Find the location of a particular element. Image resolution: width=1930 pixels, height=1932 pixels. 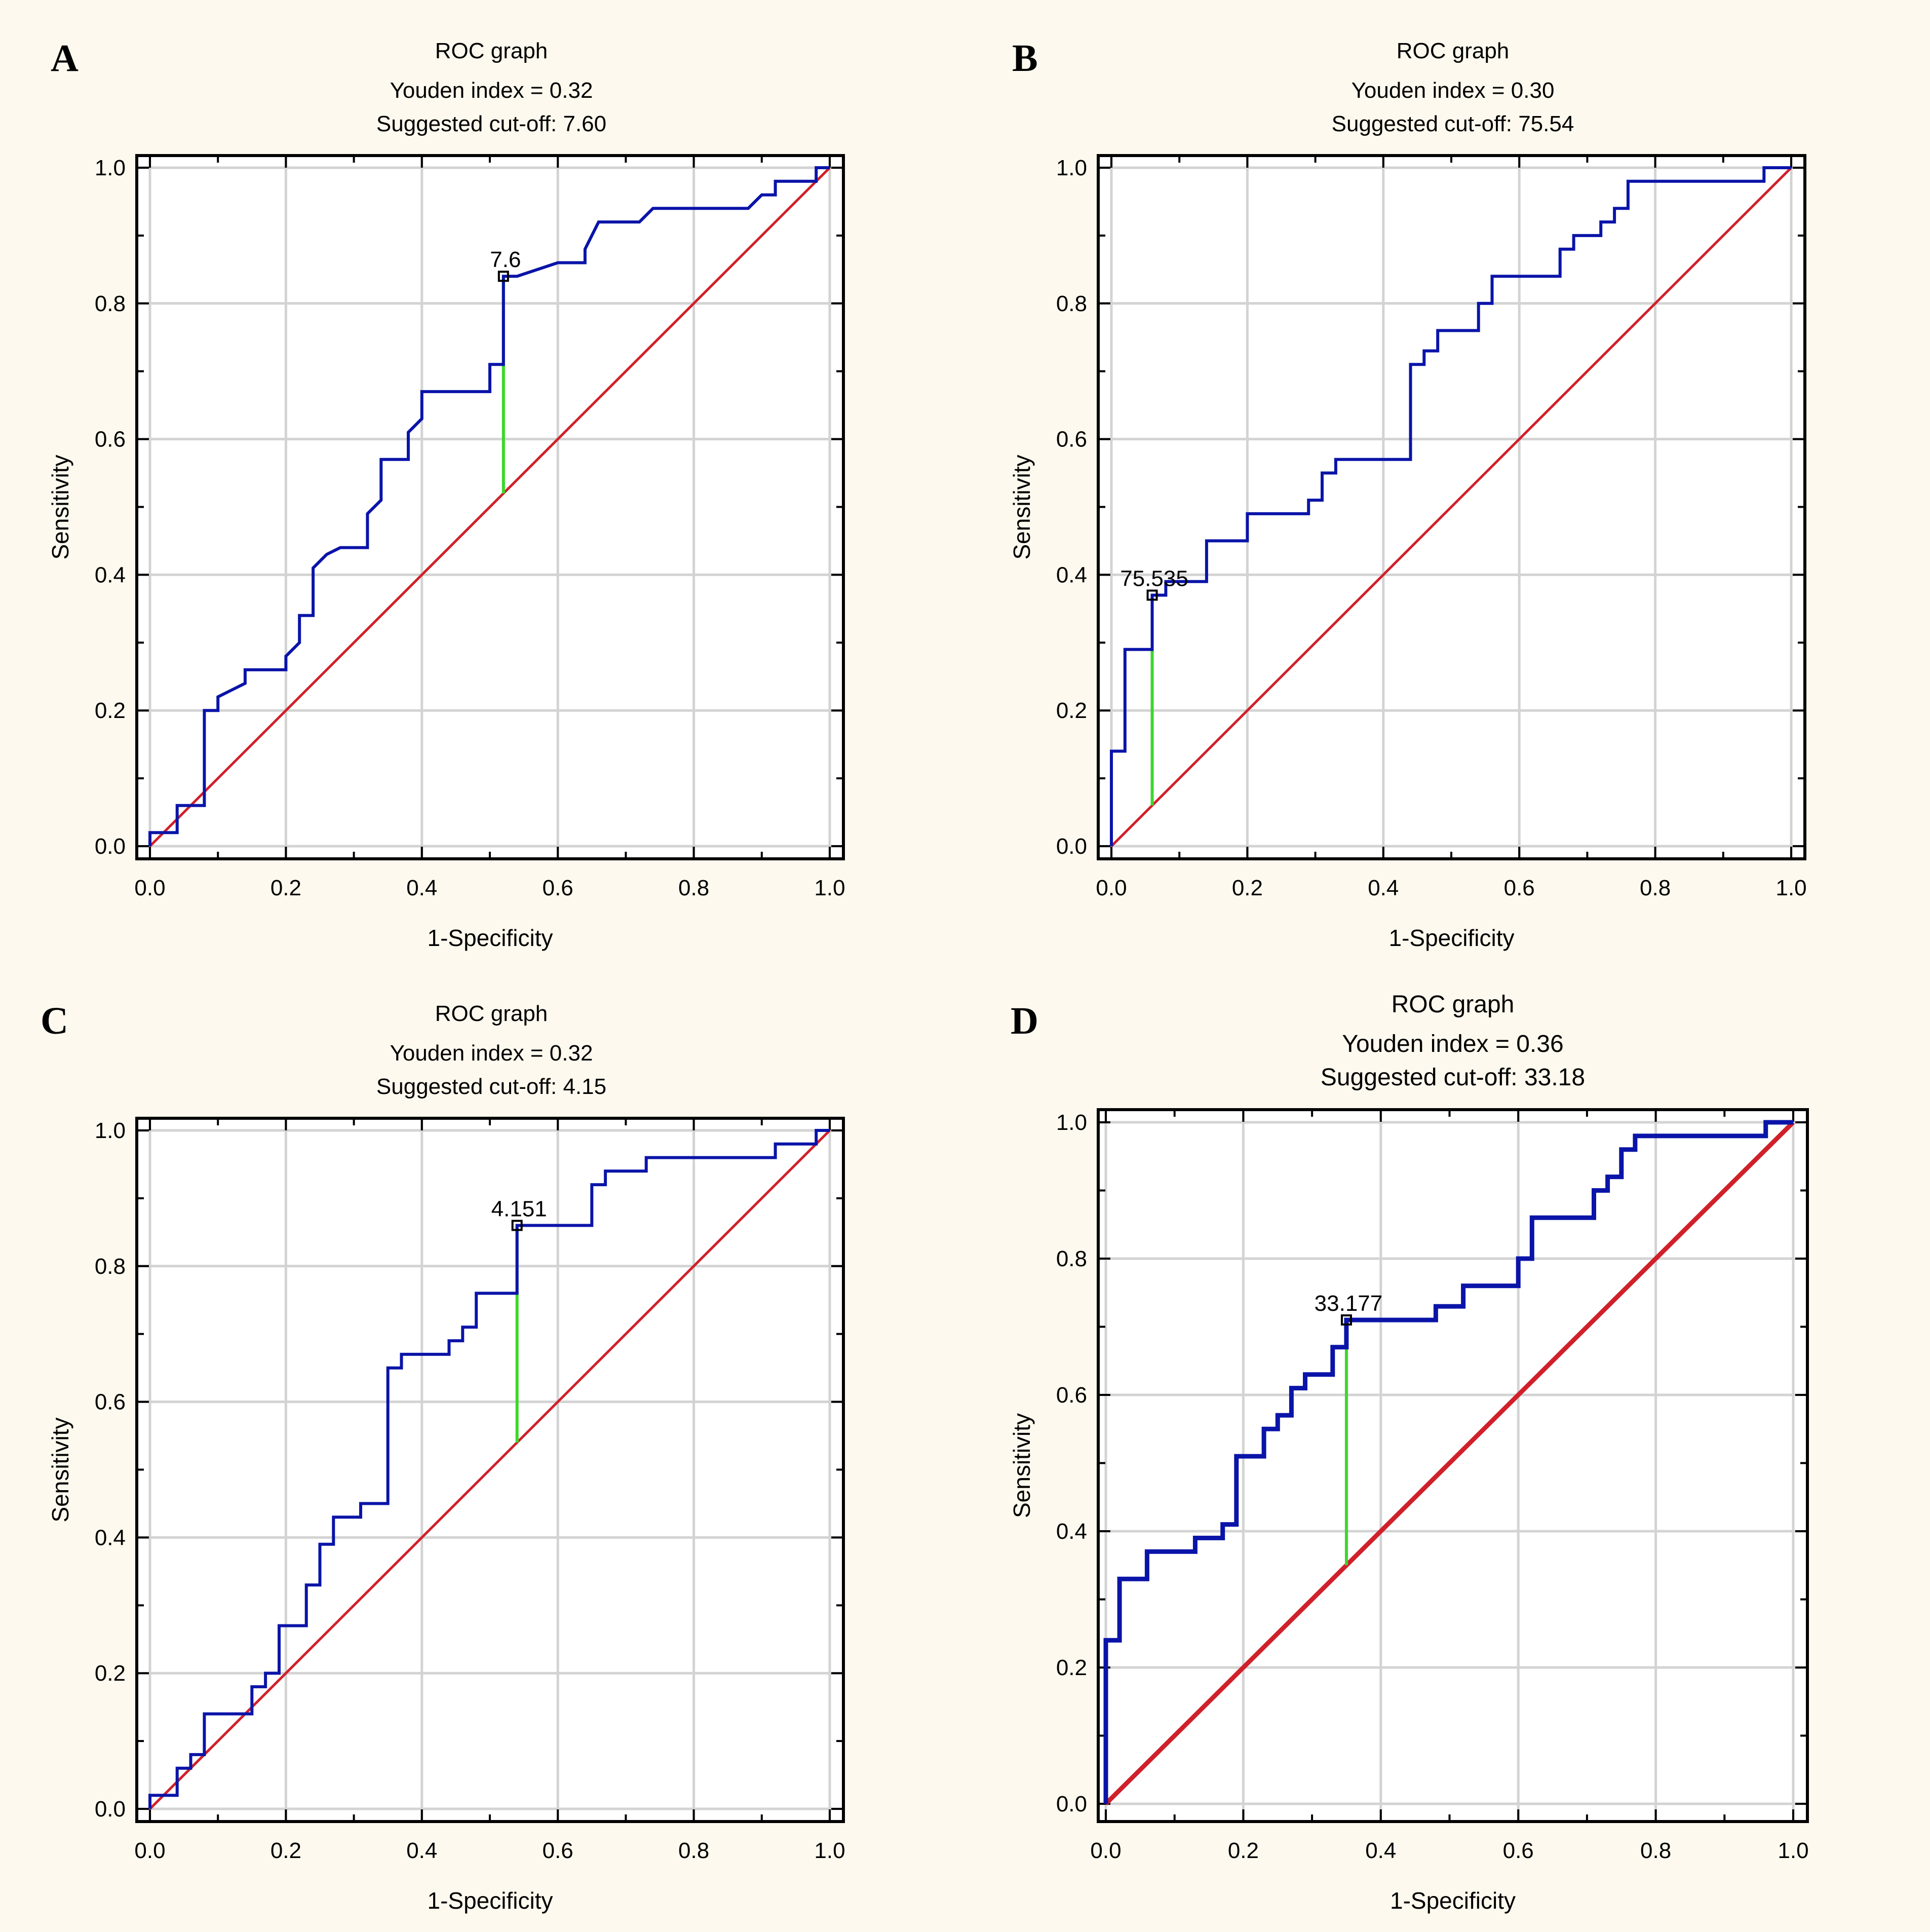

youden-index-text: Youden index = 0.30 is located at coordinates (1453, 91).